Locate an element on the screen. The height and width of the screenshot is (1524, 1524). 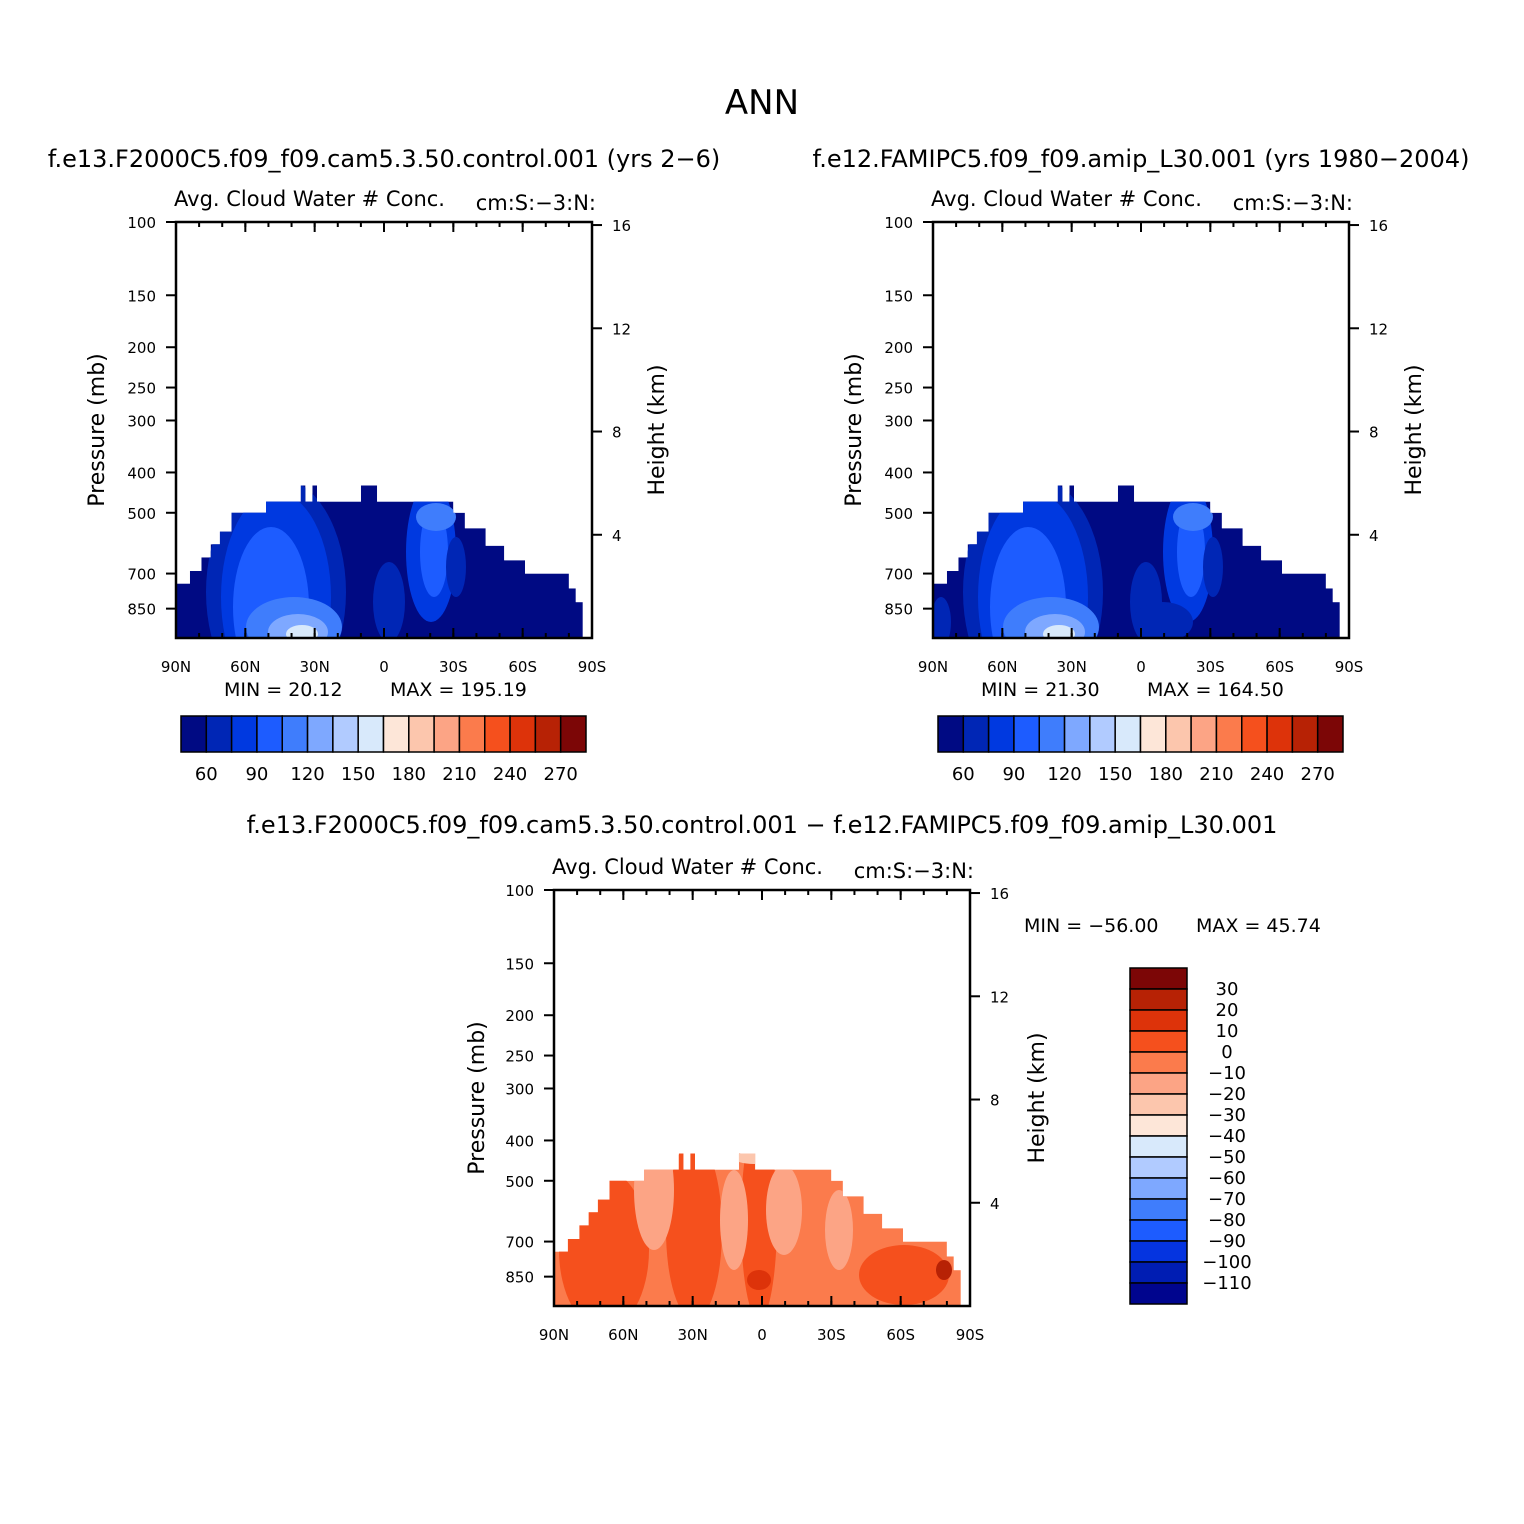
panel2-min: MIN = 21.30 is located at coordinates (1040, 690).